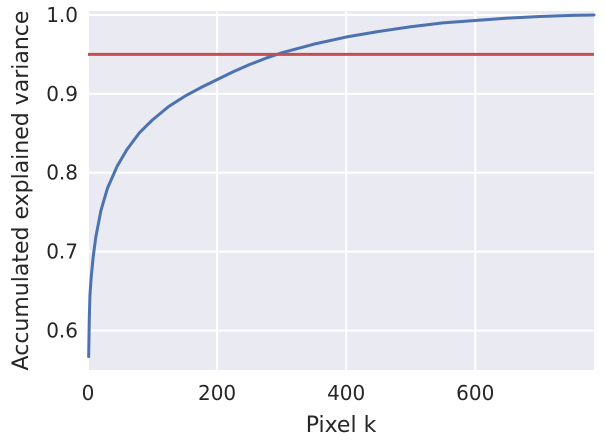 This screenshot has height=446, width=606. I want to click on y-tick-labels: 0.6 0.7 0.8 0.9 1.0, so click(62, 173).